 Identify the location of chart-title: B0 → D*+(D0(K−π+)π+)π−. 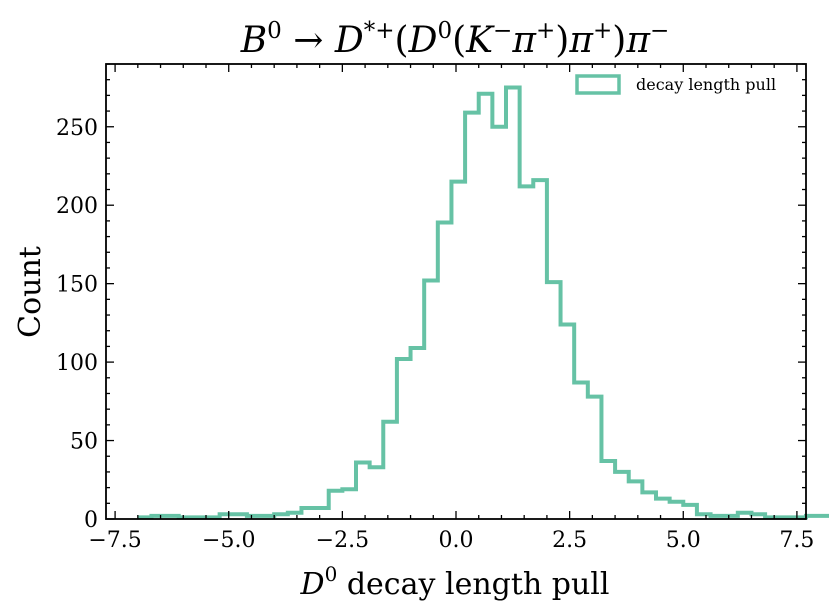
(455, 39).